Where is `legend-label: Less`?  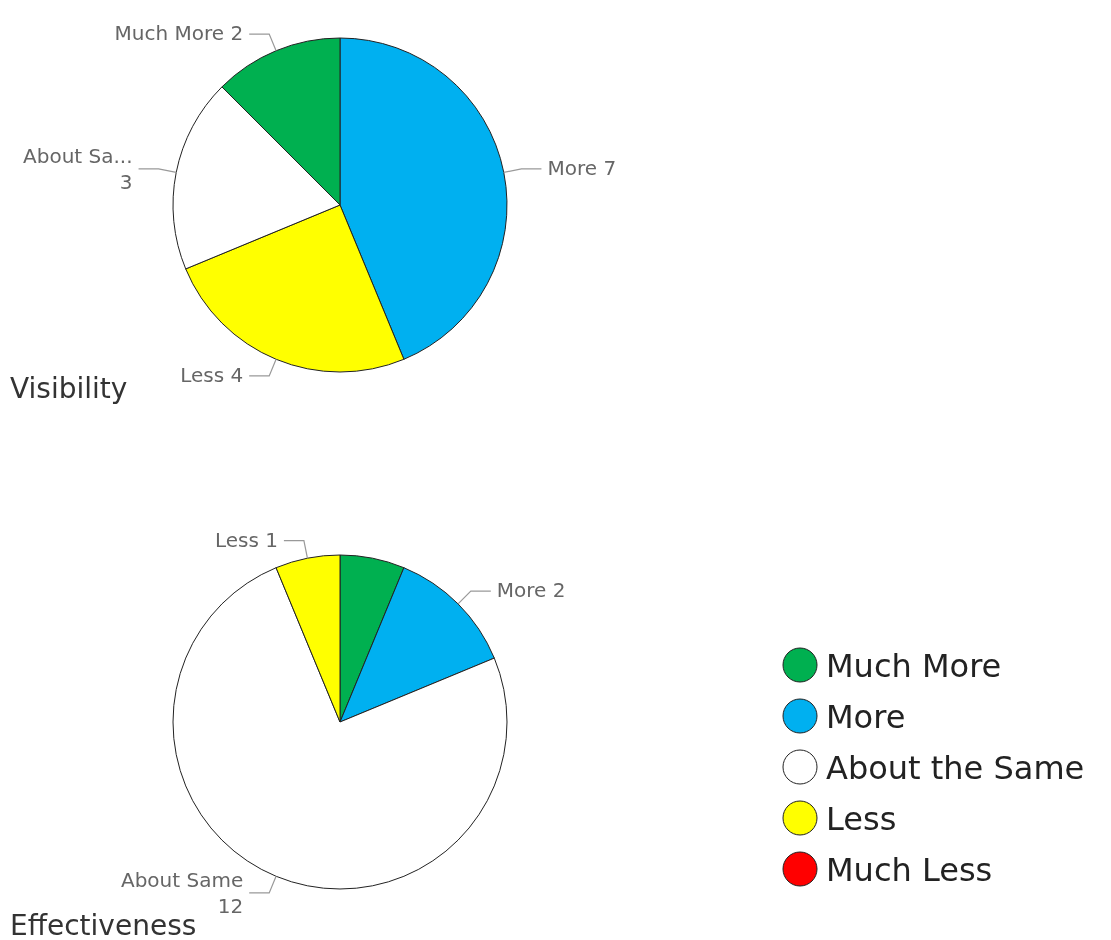 legend-label: Less is located at coordinates (861, 819).